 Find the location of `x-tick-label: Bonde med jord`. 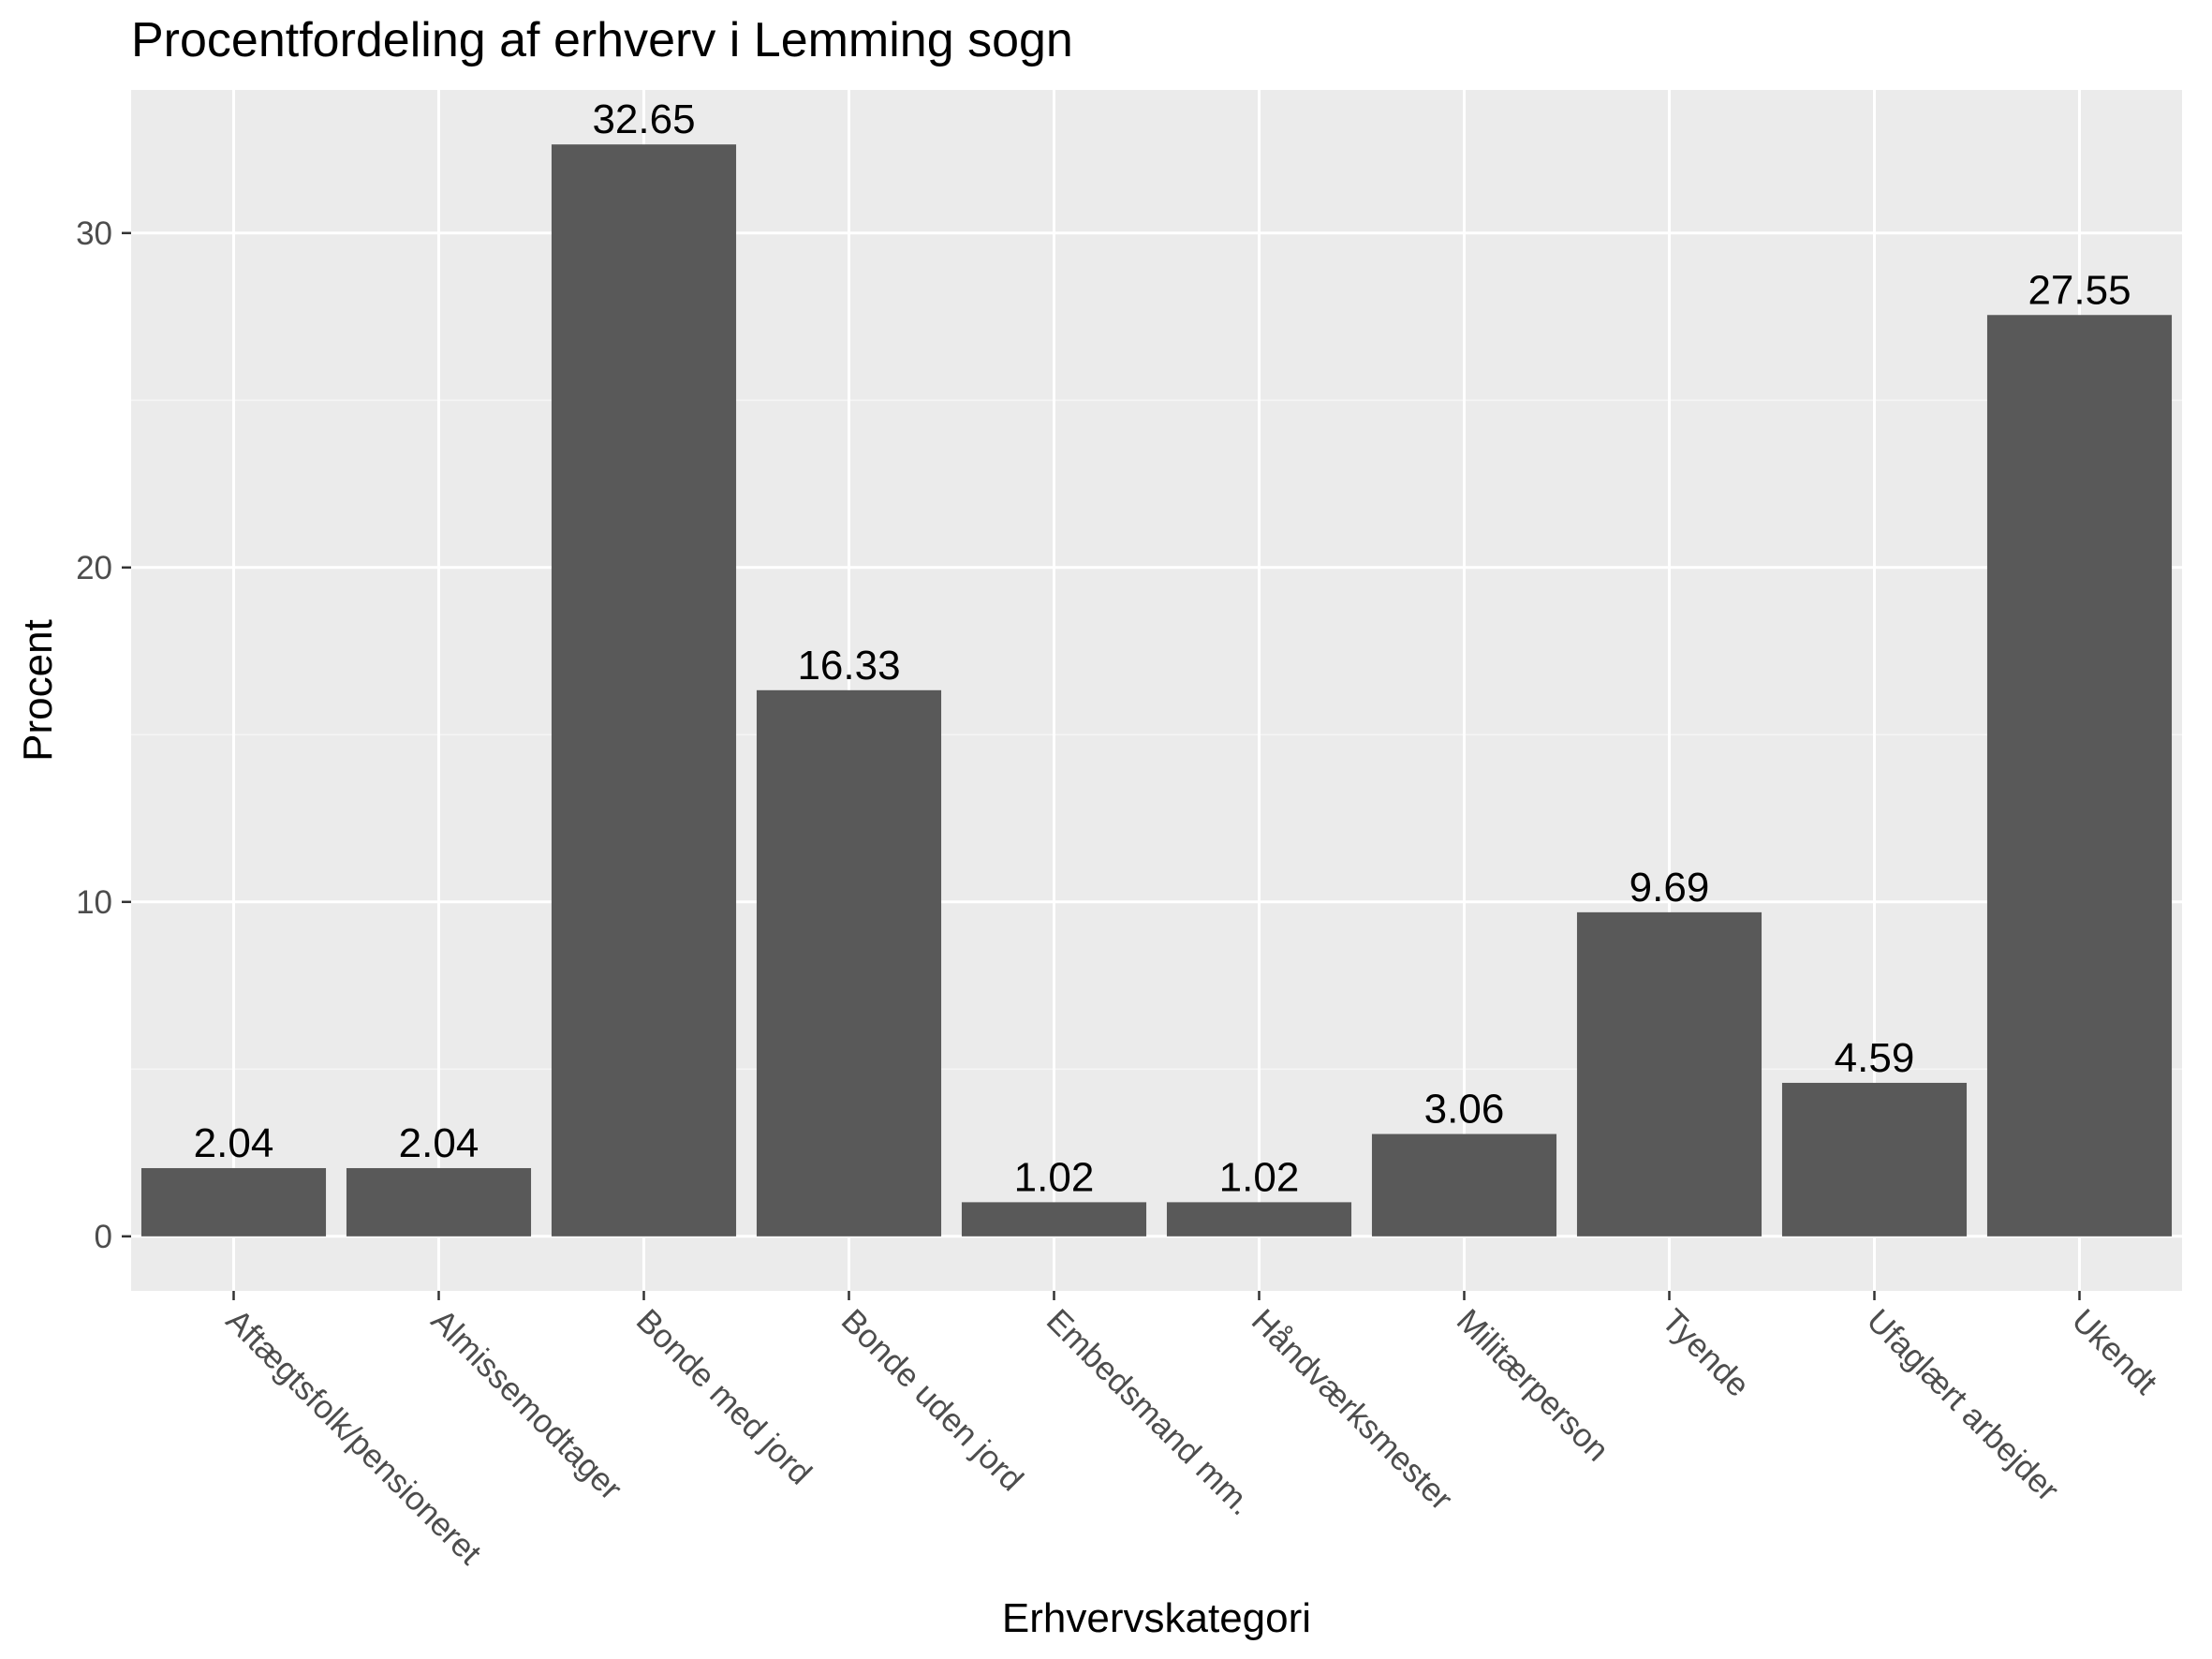

x-tick-label: Bonde med jord is located at coordinates (724, 1397).